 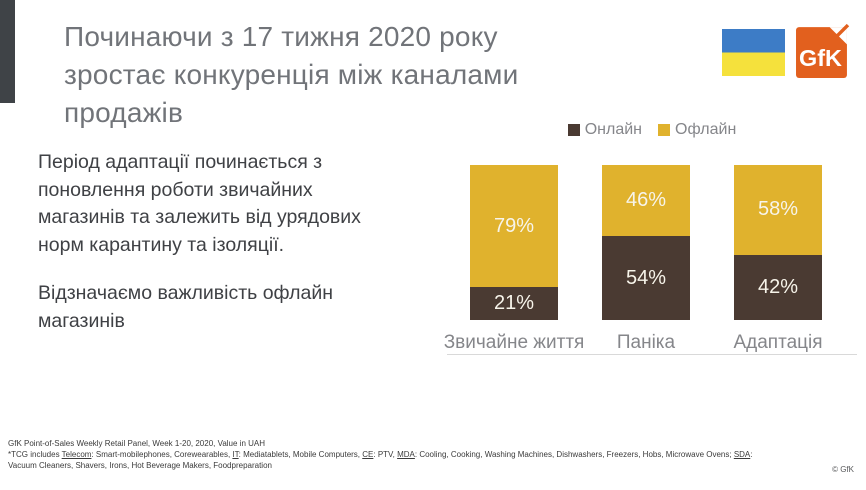 I want to click on bar-column-1: 79% 21% Звичайне життя, so click(x=514, y=259).